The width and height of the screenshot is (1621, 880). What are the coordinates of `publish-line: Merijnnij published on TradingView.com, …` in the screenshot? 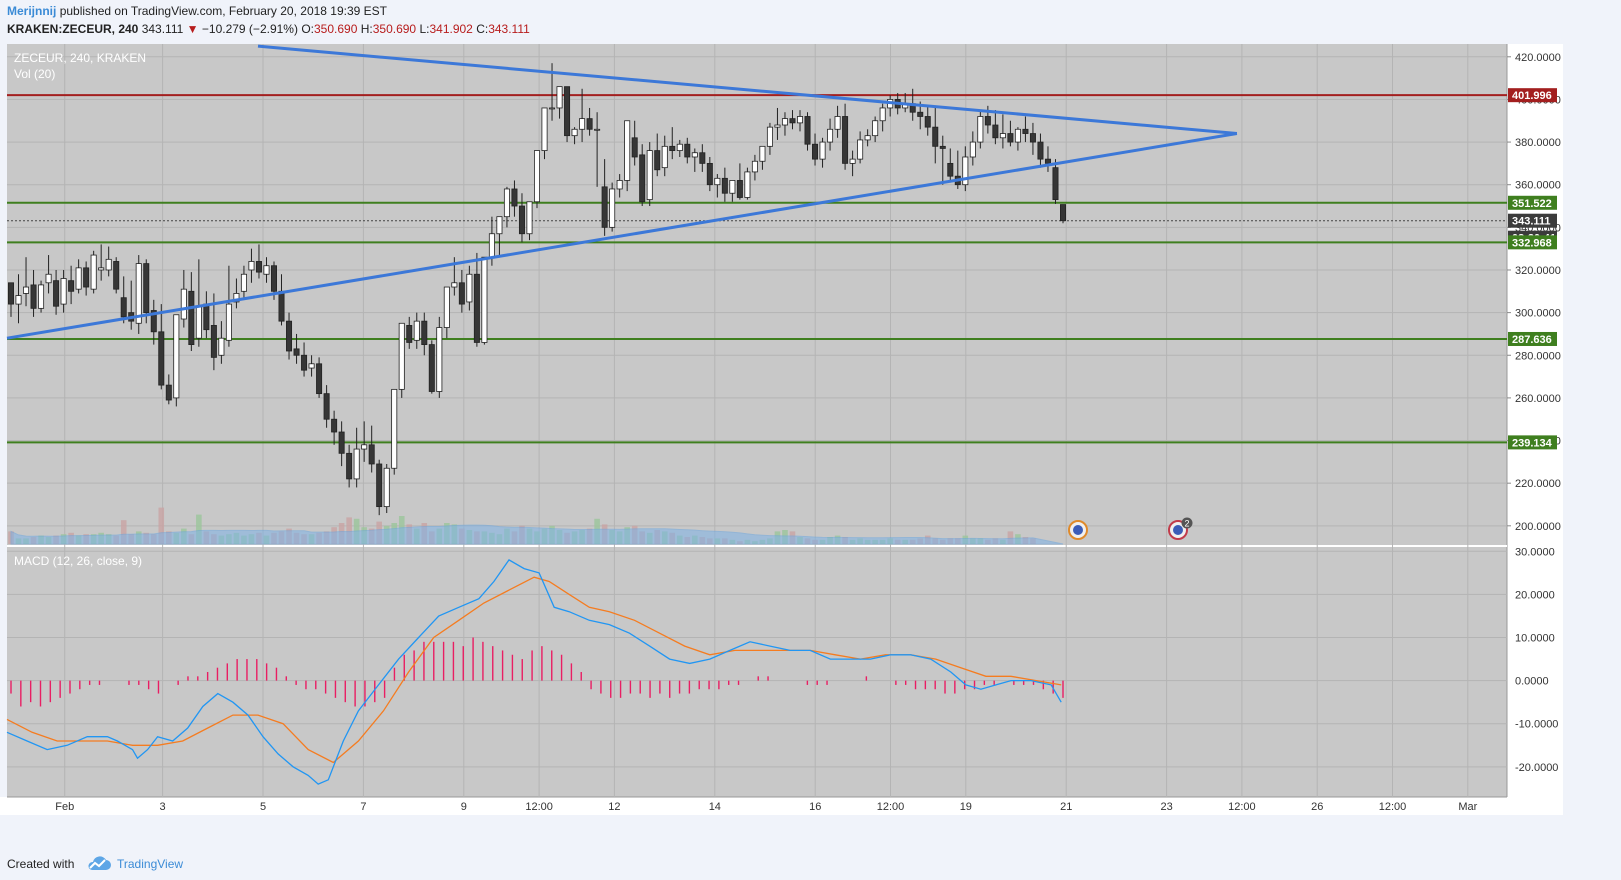 It's located at (197, 11).